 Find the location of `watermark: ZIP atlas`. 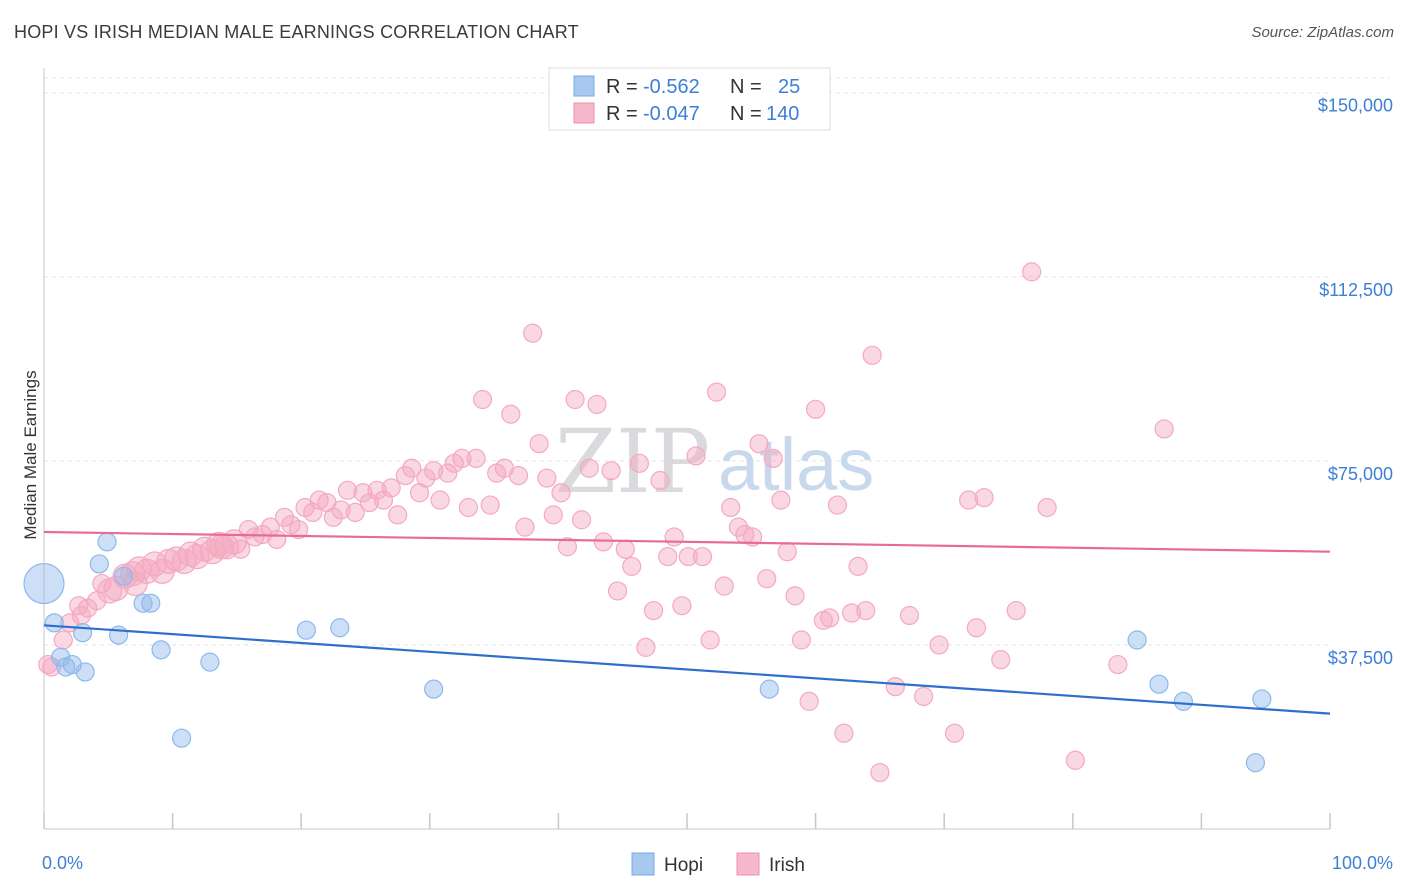

watermark: ZIP atlas is located at coordinates (714, 461).